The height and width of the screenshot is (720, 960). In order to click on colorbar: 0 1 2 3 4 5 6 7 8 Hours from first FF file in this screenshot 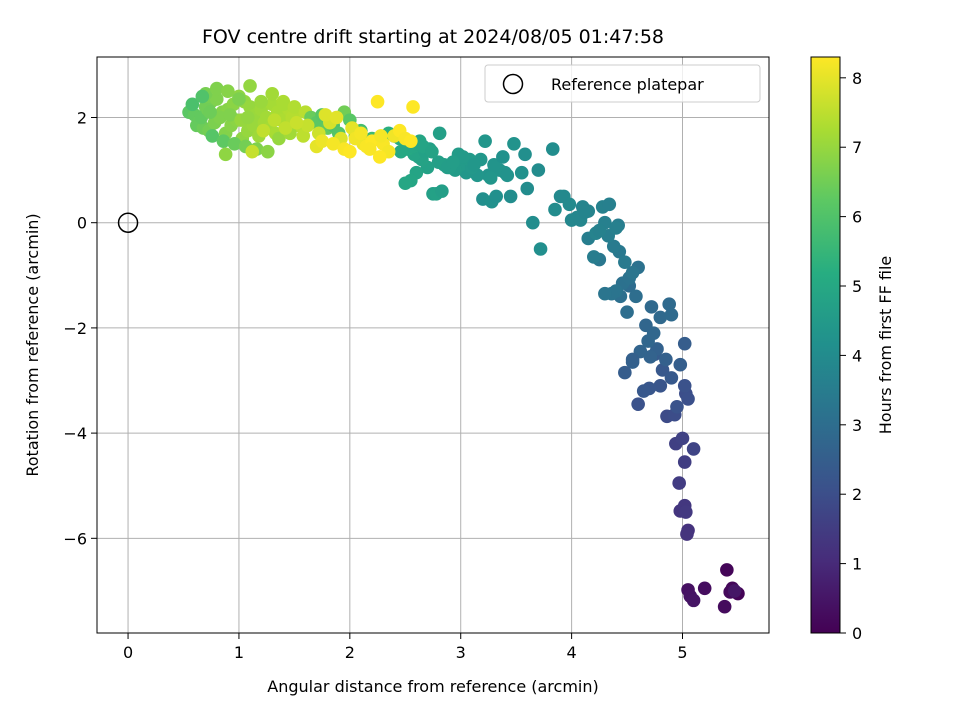, I will do `click(852, 349)`.